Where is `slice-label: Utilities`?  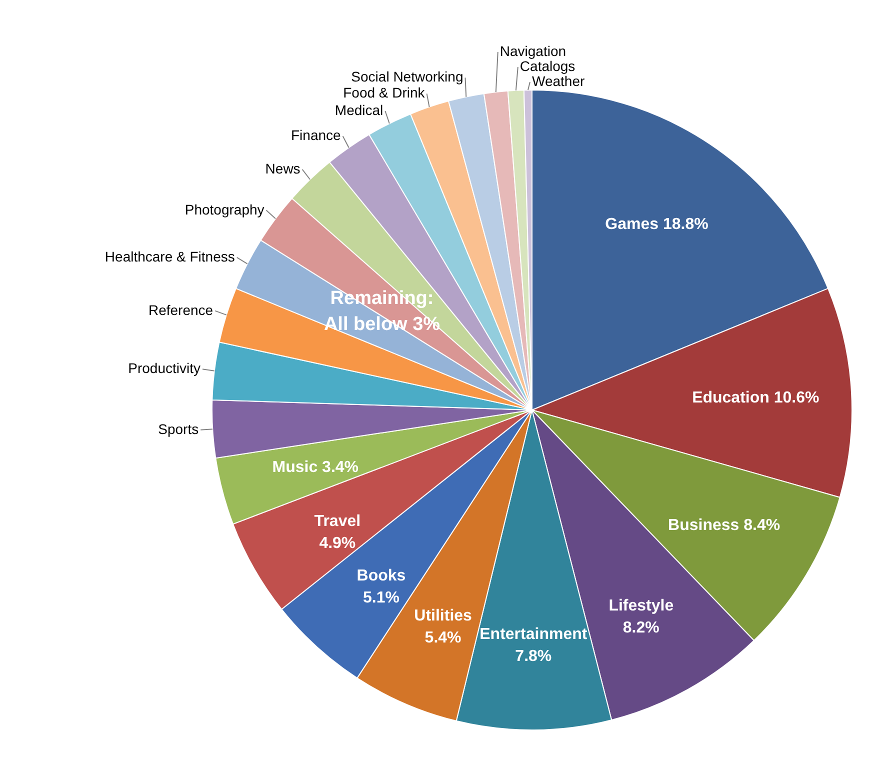 slice-label: Utilities is located at coordinates (443, 616).